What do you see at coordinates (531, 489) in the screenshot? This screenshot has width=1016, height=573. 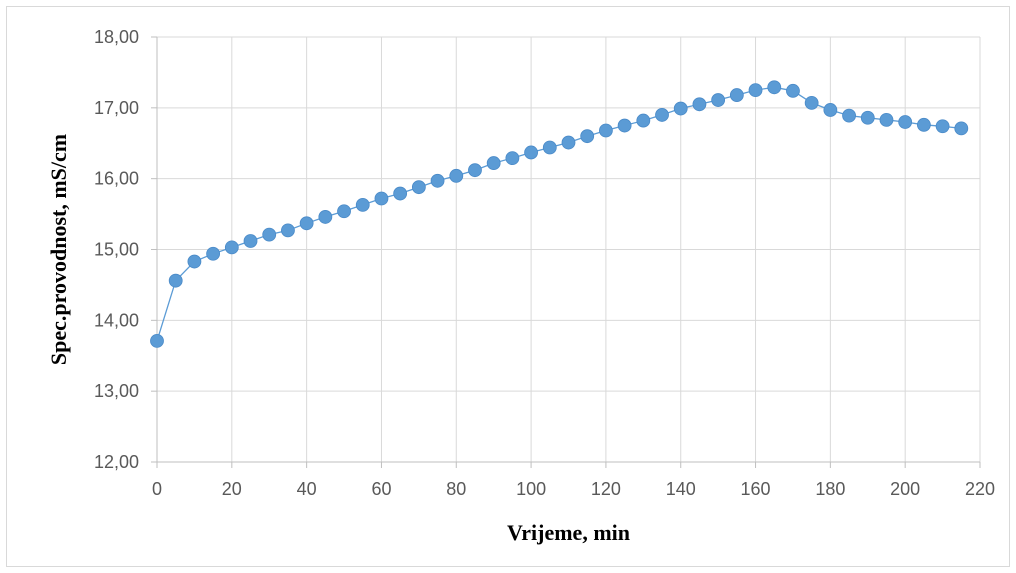 I see `x-tick-label: 100` at bounding box center [531, 489].